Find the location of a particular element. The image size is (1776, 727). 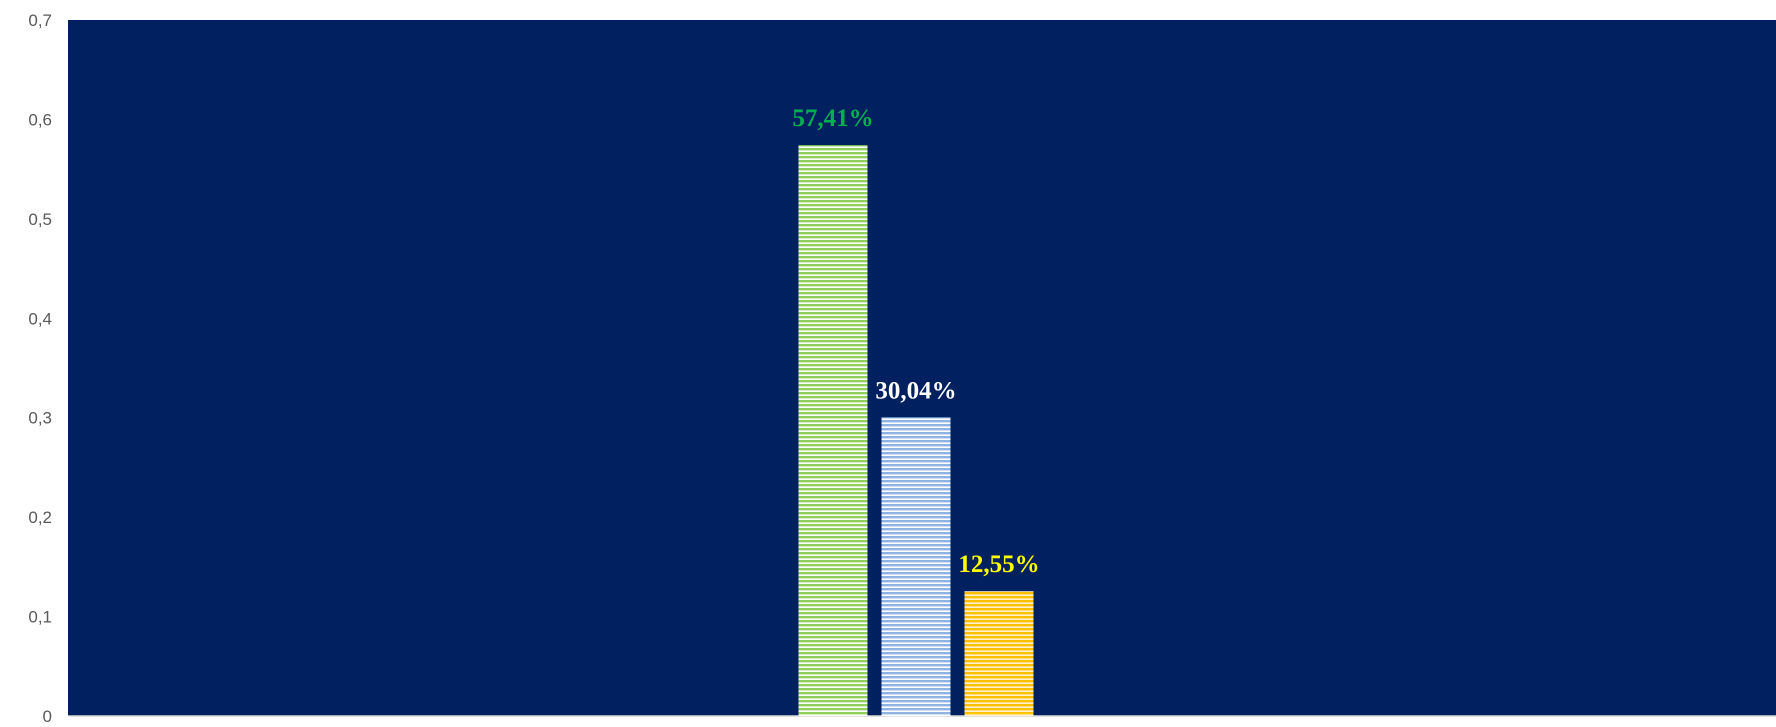

y-tick-label: 0 is located at coordinates (47, 716).